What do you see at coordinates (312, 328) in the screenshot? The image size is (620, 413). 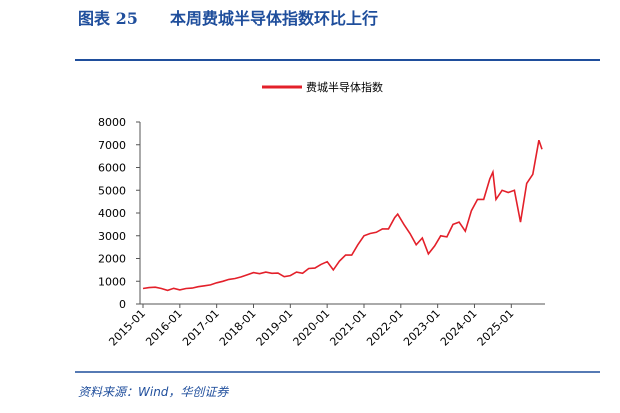 I see `x-tick-label: 2020-01` at bounding box center [312, 328].